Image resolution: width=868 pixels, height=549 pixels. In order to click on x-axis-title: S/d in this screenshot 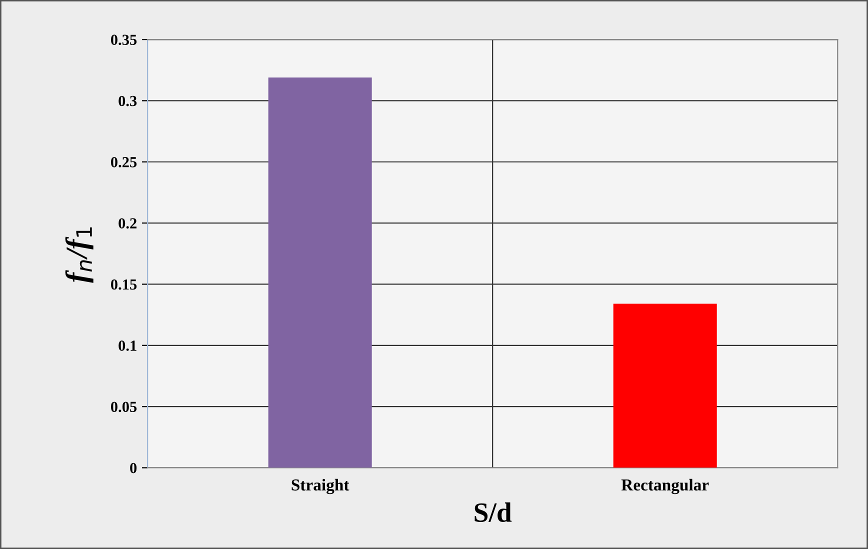, I will do `click(493, 512)`.